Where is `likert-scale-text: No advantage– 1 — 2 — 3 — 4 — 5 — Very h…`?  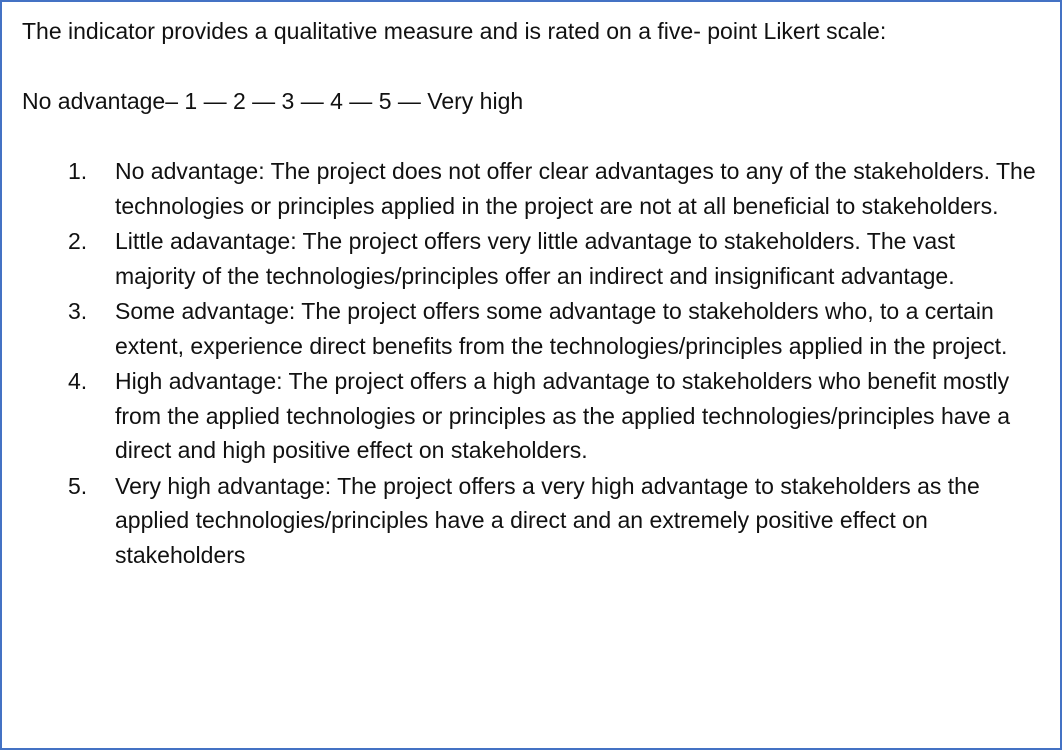 likert-scale-text: No advantage– 1 — 2 — 3 — 4 — 5 — Very h… is located at coordinates (273, 101).